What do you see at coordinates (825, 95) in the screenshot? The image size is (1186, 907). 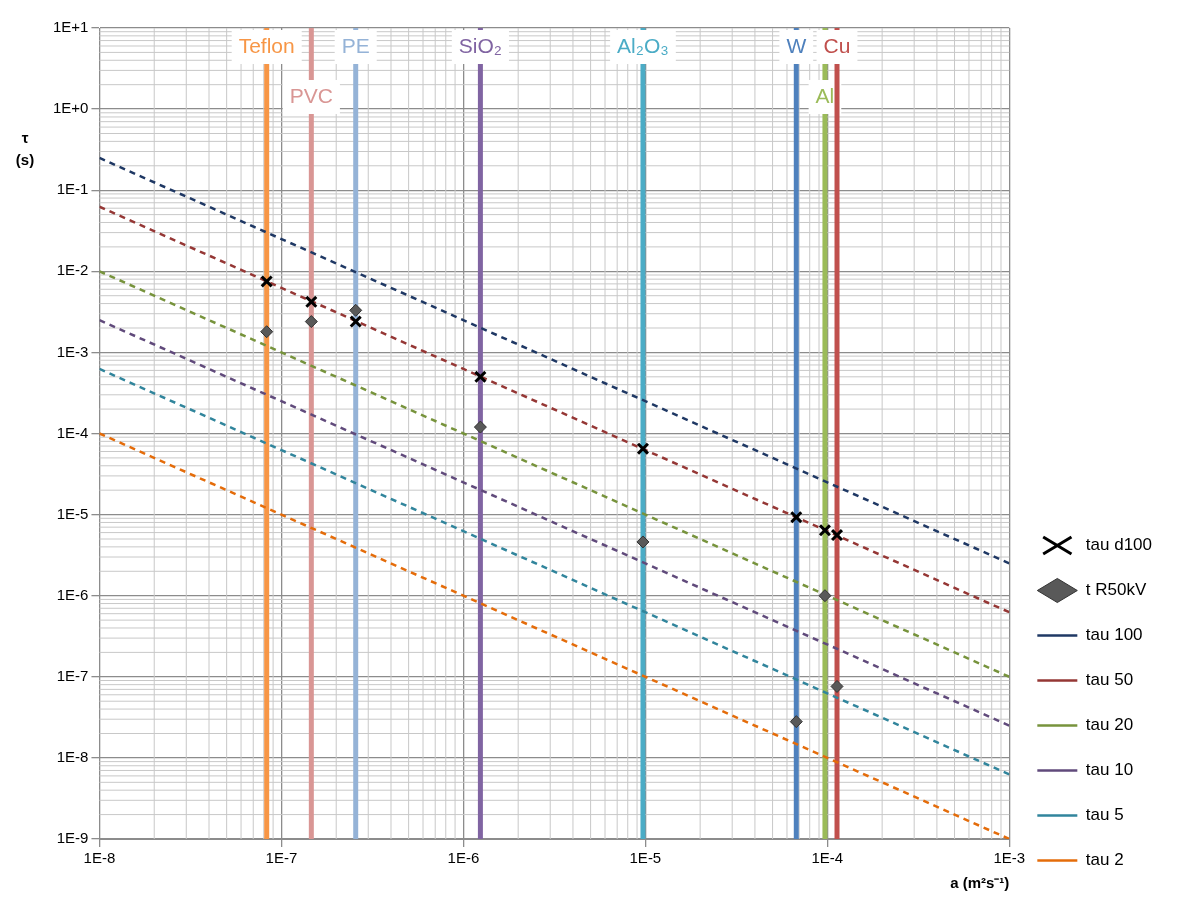 I see `ref-line-label: Al` at bounding box center [825, 95].